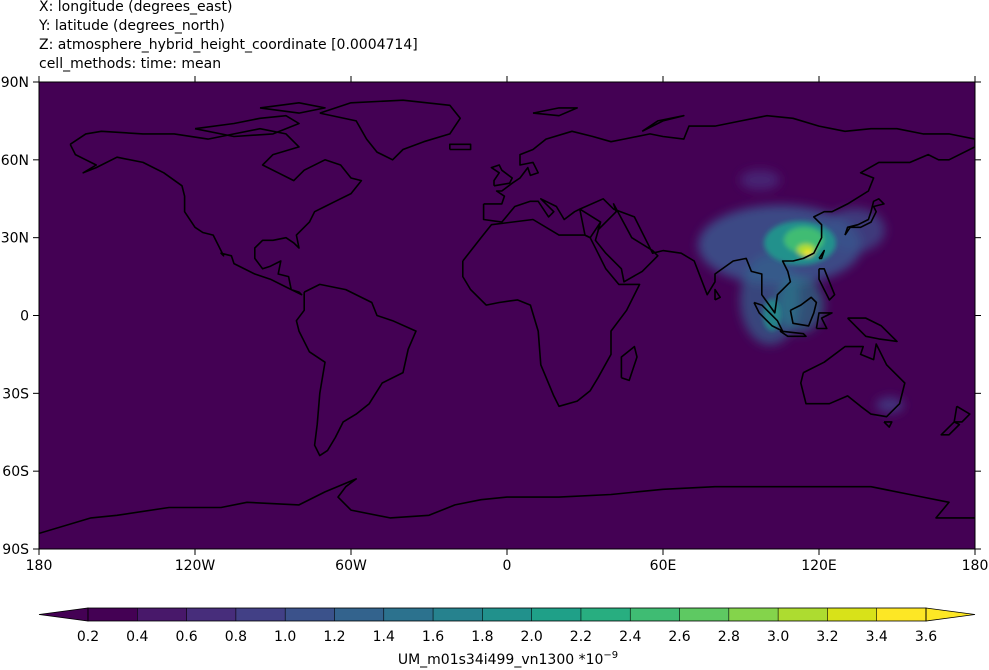 Image resolution: width=989 pixels, height=670 pixels. I want to click on colorbar-tick-label: 0.2, so click(88, 637).